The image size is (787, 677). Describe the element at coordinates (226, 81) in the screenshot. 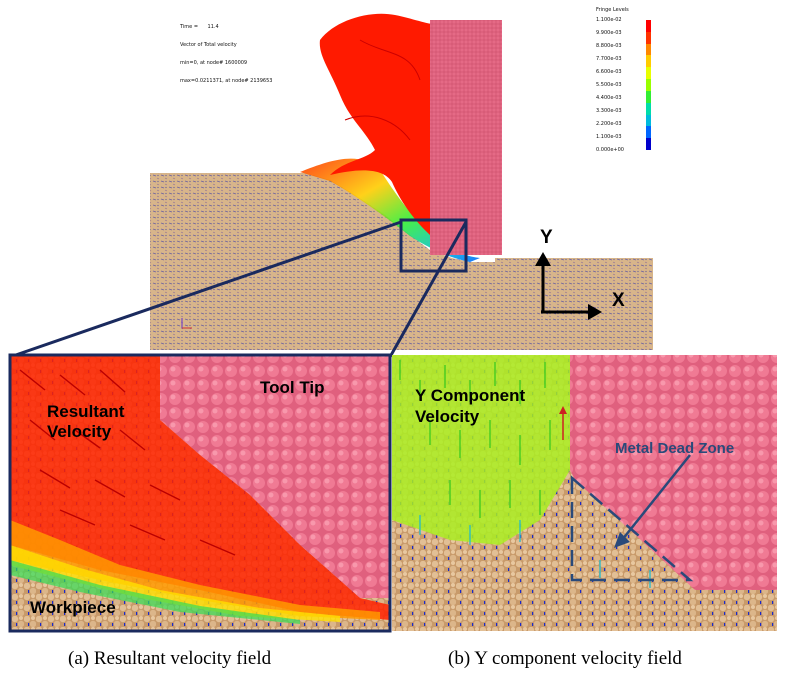

I see `sim-max: max=0.0211371, at node# 2139653` at that location.